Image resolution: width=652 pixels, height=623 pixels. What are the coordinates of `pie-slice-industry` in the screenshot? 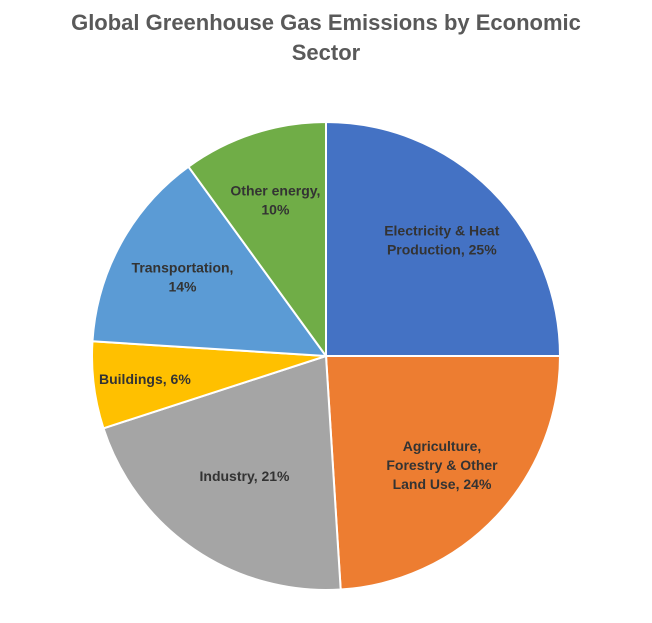 It's located at (222, 472).